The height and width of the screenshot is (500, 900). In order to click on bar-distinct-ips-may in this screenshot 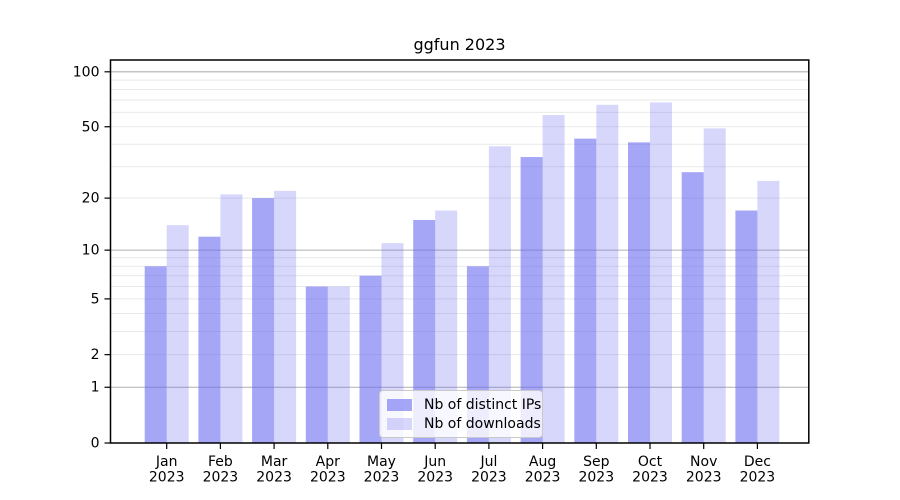, I will do `click(370, 359)`.